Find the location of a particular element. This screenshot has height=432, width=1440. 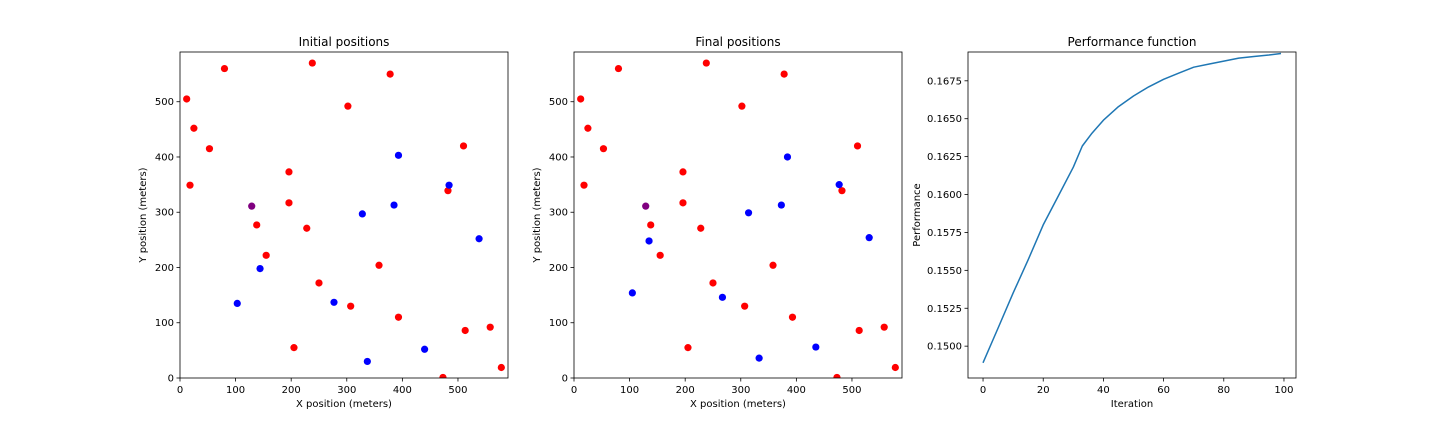

y-tick-label: 0 is located at coordinates (171, 379).